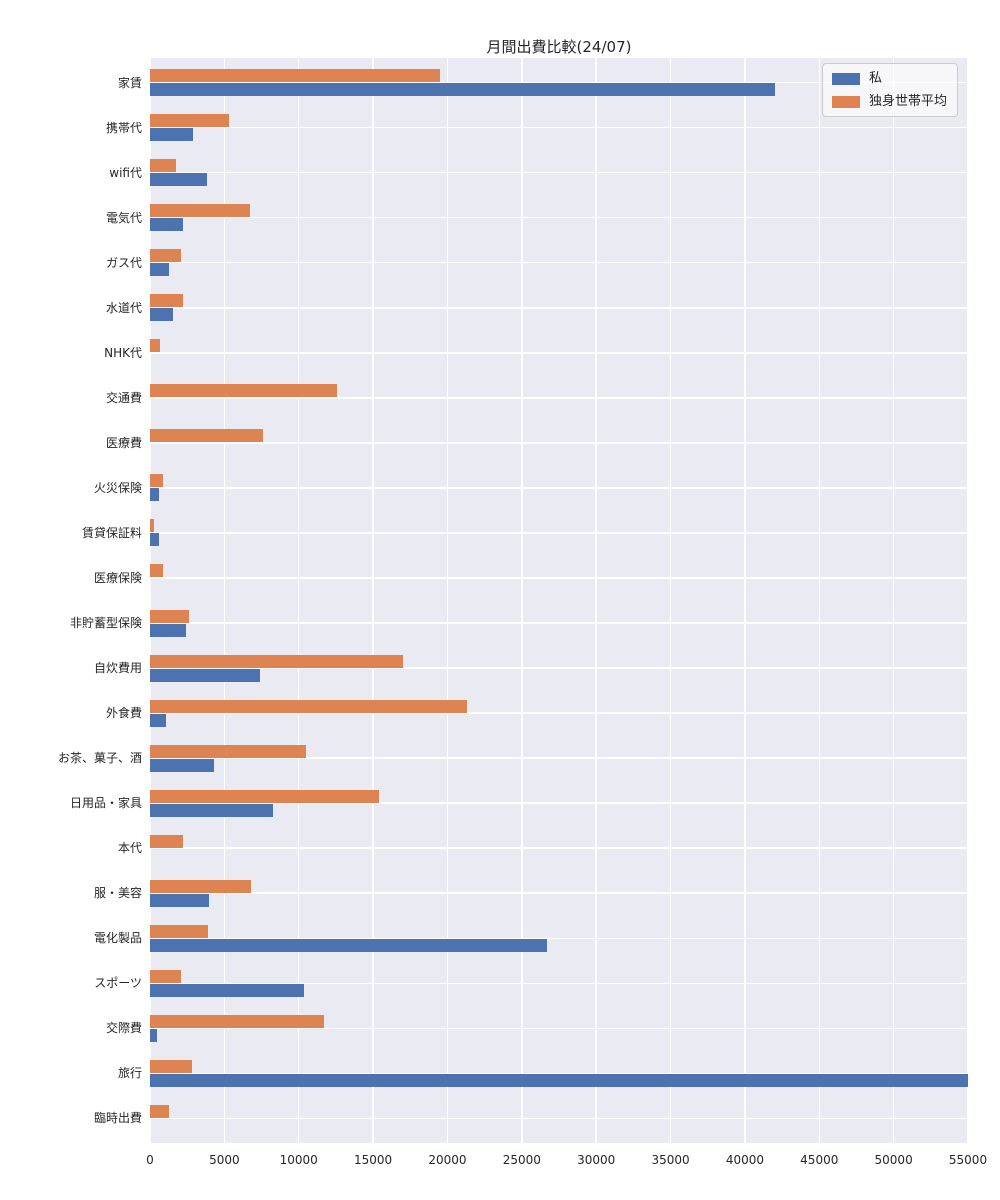  I want to click on y-tick-label-19: 電化製品, so click(117, 938).